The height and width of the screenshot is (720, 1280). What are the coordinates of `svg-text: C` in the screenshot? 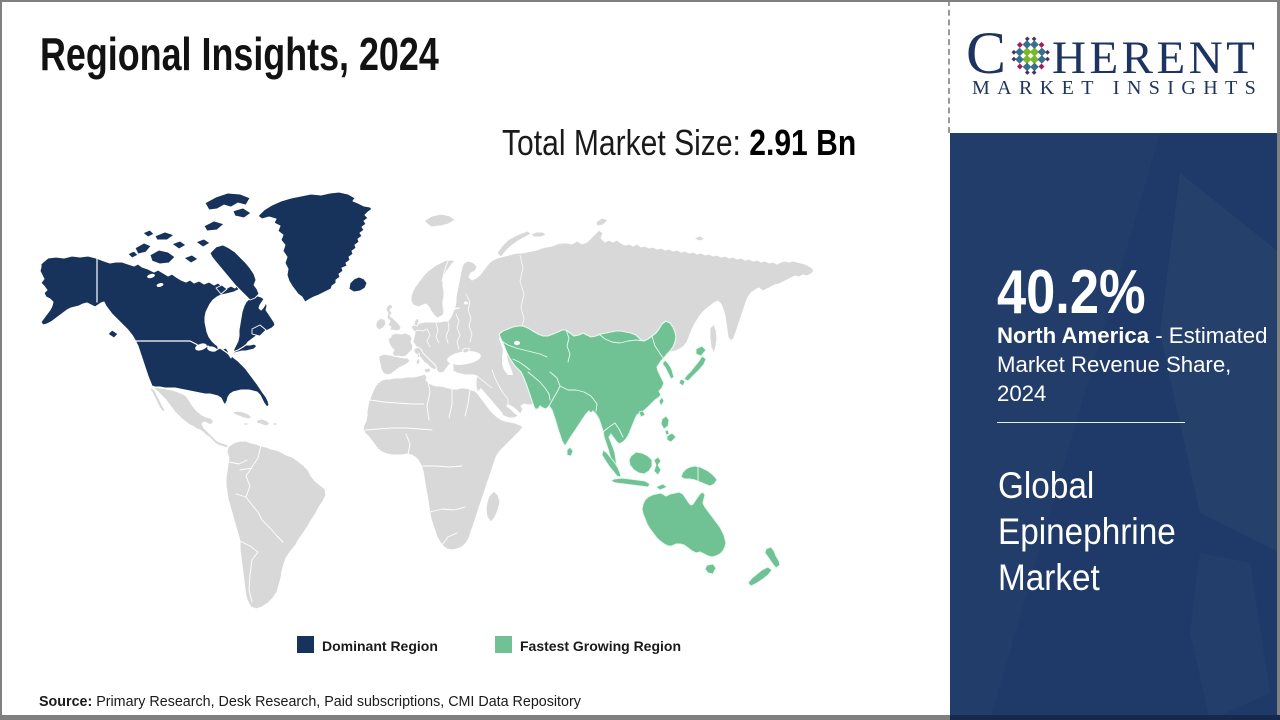 It's located at (986, 53).